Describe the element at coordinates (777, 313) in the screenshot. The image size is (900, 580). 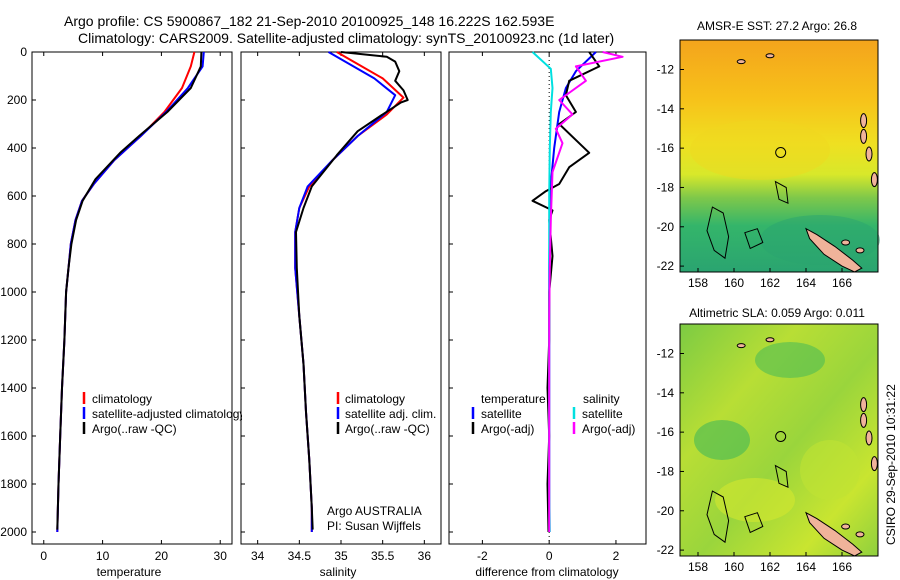
I see `sla-map-title: Altimetric SLA: 0.059 Argo: 0.011` at that location.